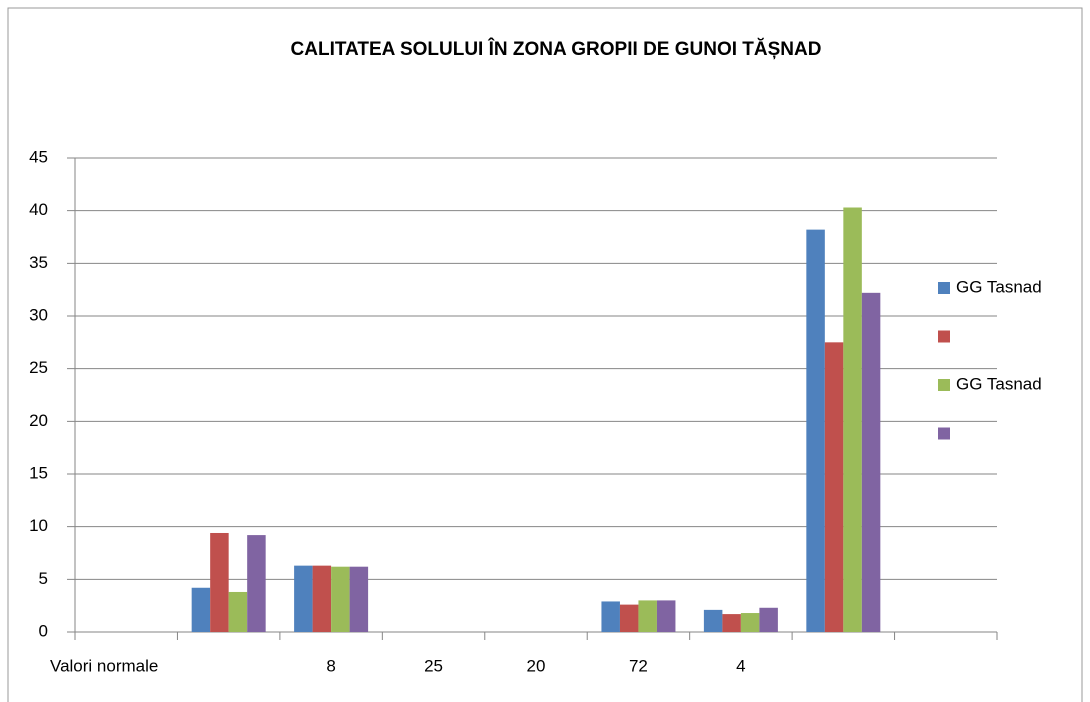 The height and width of the screenshot is (702, 1090). I want to click on y-tick-label: 45, so click(38, 156).